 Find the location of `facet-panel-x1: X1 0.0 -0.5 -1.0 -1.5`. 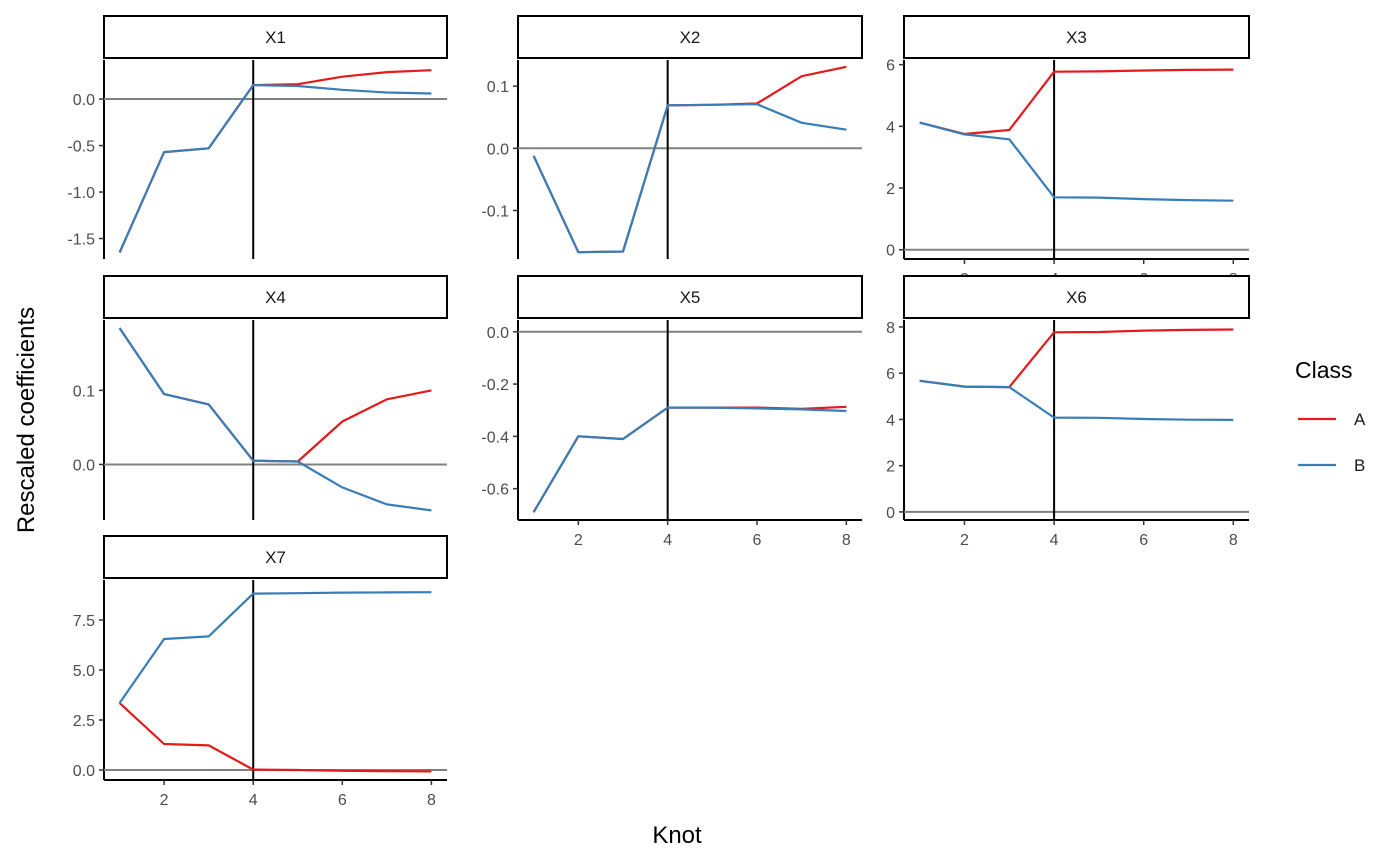

facet-panel-x1: X1 0.0 -0.5 -1.0 -1.5 is located at coordinates (257, 137).